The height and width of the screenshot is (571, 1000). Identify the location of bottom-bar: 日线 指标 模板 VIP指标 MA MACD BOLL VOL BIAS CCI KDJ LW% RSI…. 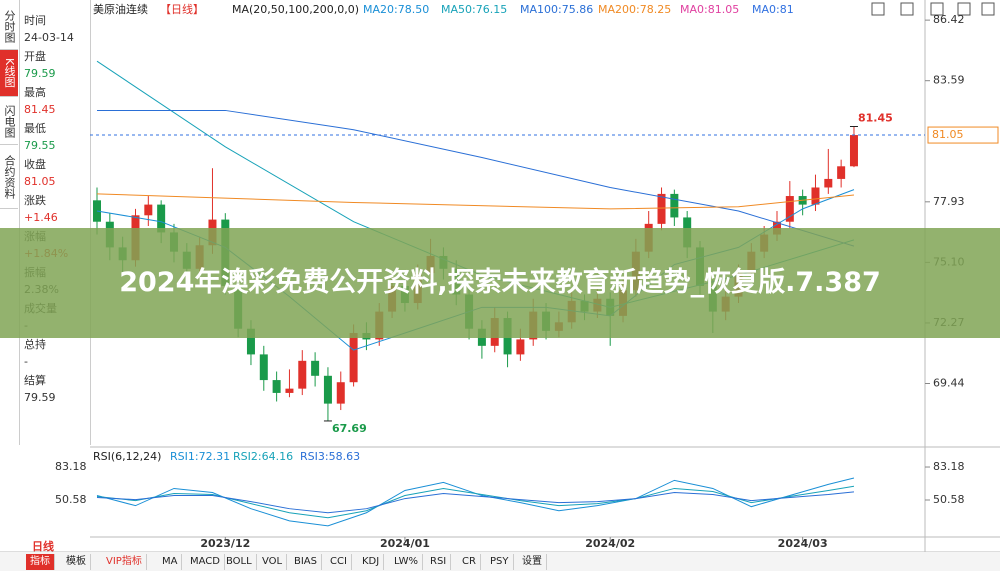
(500, 555).